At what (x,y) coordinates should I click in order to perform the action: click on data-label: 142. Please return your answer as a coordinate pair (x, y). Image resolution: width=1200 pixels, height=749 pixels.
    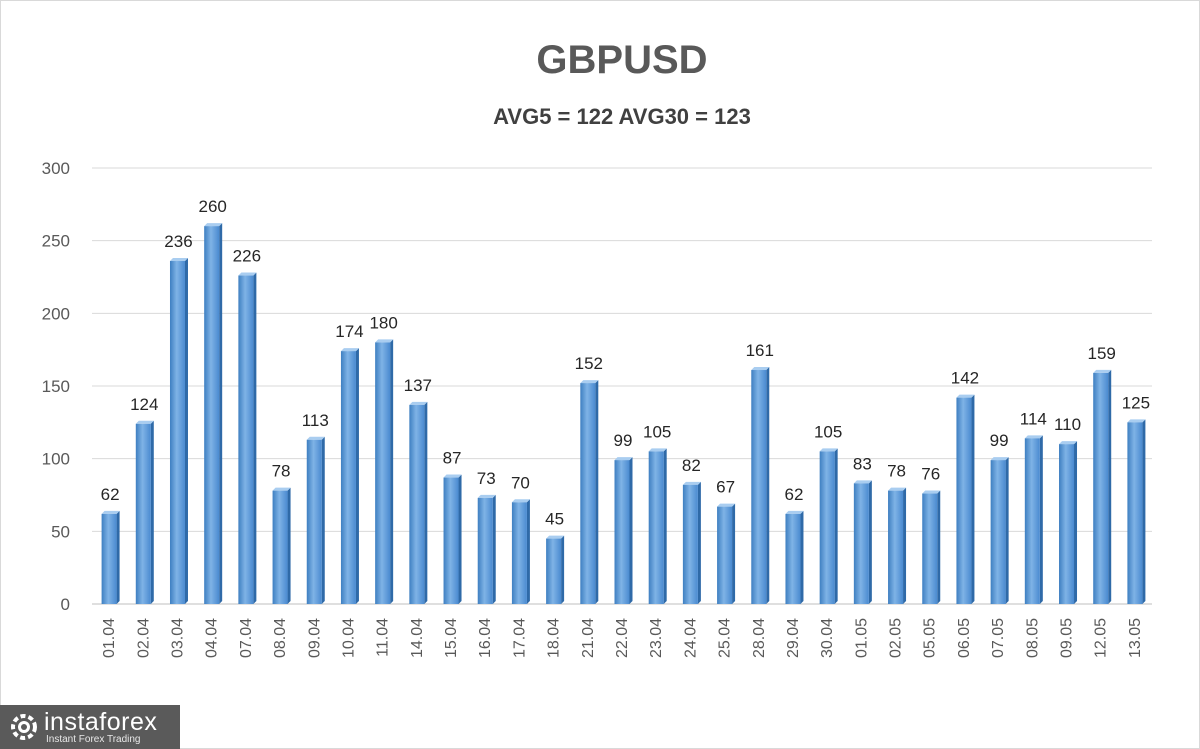
    Looking at the image, I should click on (965, 378).